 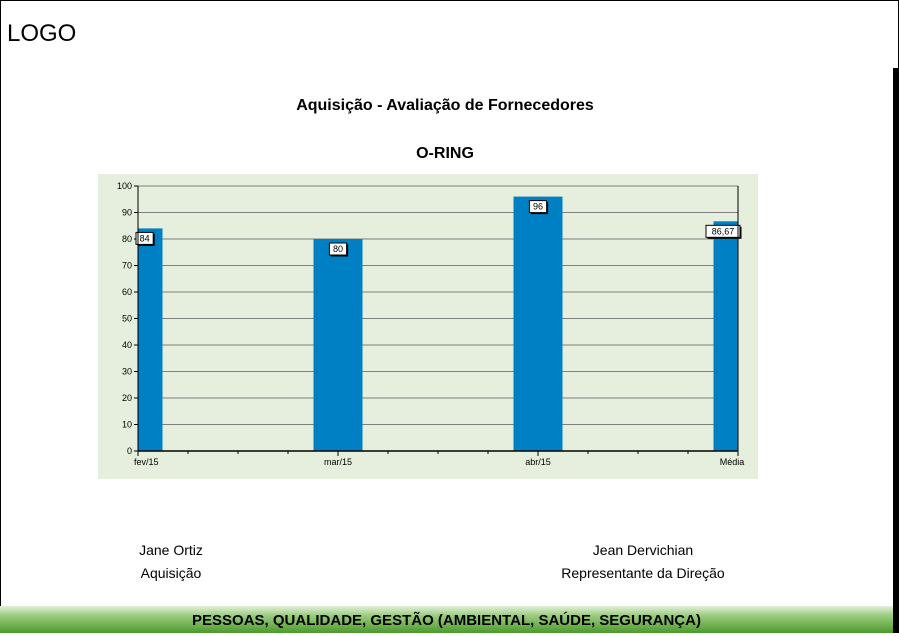 What do you see at coordinates (124, 186) in the screenshot?
I see `y-tick-label: 100` at bounding box center [124, 186].